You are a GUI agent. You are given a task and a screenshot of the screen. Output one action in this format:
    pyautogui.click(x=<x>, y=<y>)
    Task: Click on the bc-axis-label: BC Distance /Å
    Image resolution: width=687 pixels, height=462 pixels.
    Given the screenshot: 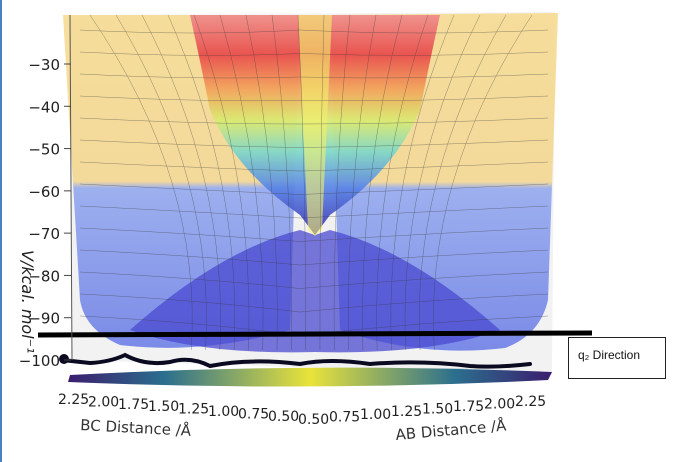 What is the action you would take?
    pyautogui.click(x=136, y=427)
    